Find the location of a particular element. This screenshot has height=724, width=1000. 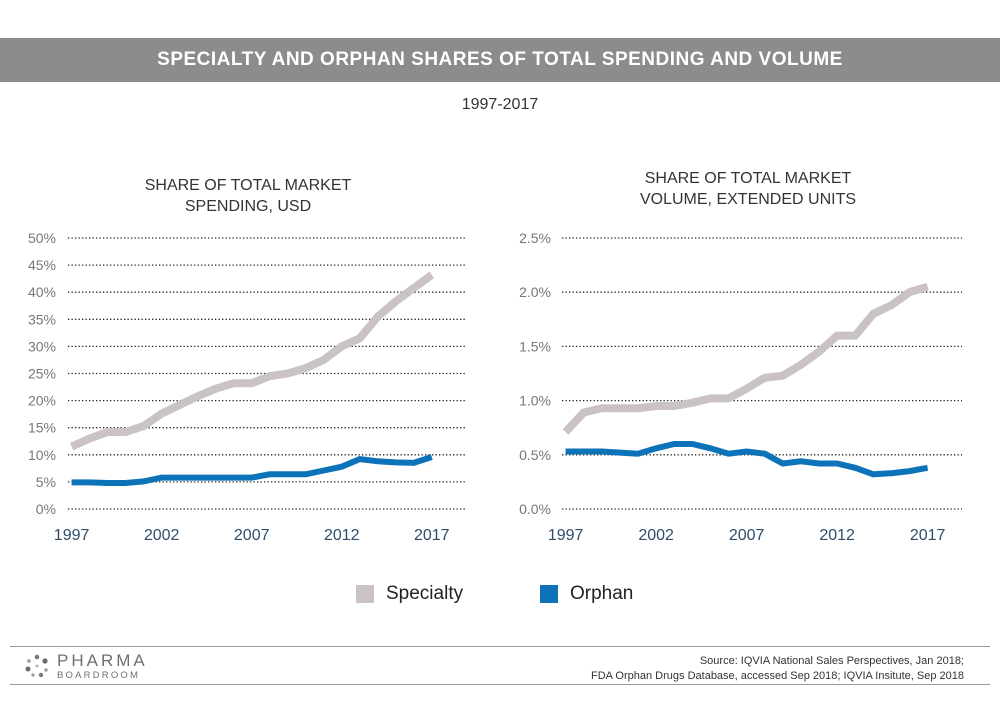

spending-y-tick-label: 40% is located at coordinates (42, 292).